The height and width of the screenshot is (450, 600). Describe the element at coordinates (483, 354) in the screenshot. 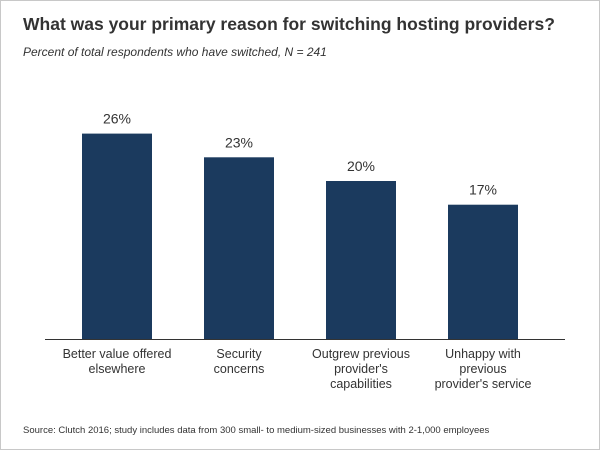

I see `category-label-line: Unhappy with` at that location.